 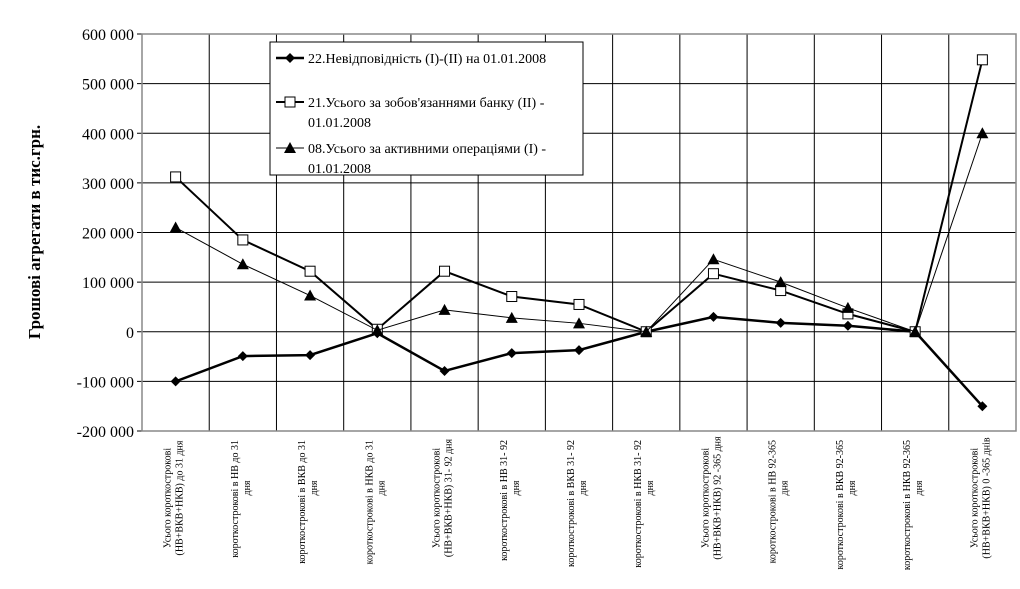 I want to click on legend-label: 08.Усього за активними операціями (I) -, so click(x=427, y=149).